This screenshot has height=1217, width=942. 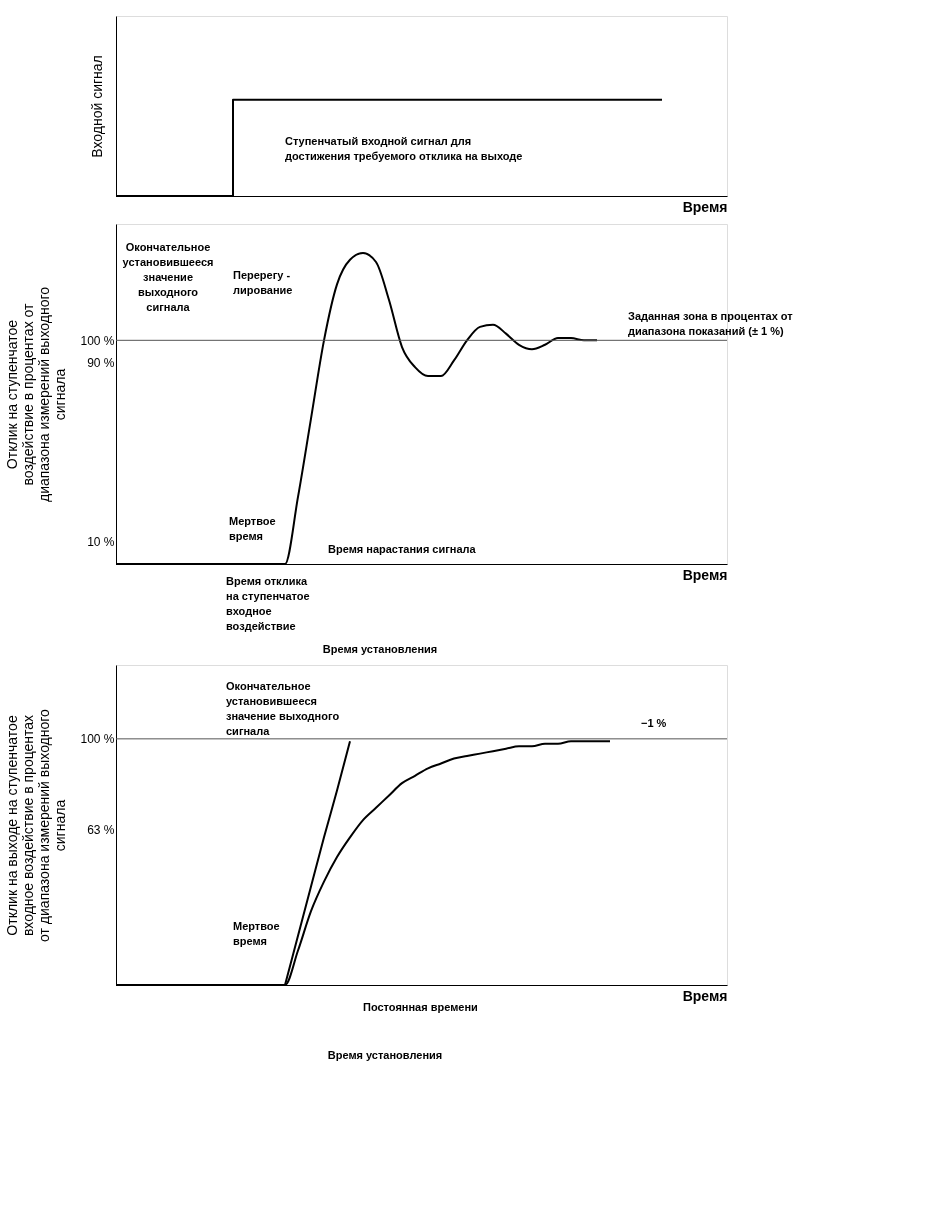 I want to click on y-tick-label: 90 %, so click(x=101, y=363).